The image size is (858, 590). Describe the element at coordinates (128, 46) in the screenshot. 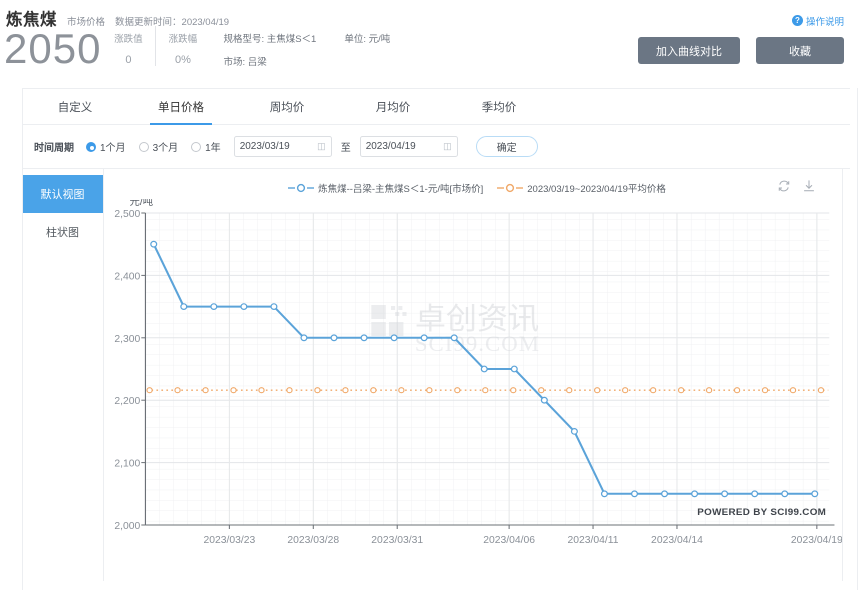

I see `change-value-block: 涨跌值 0` at that location.